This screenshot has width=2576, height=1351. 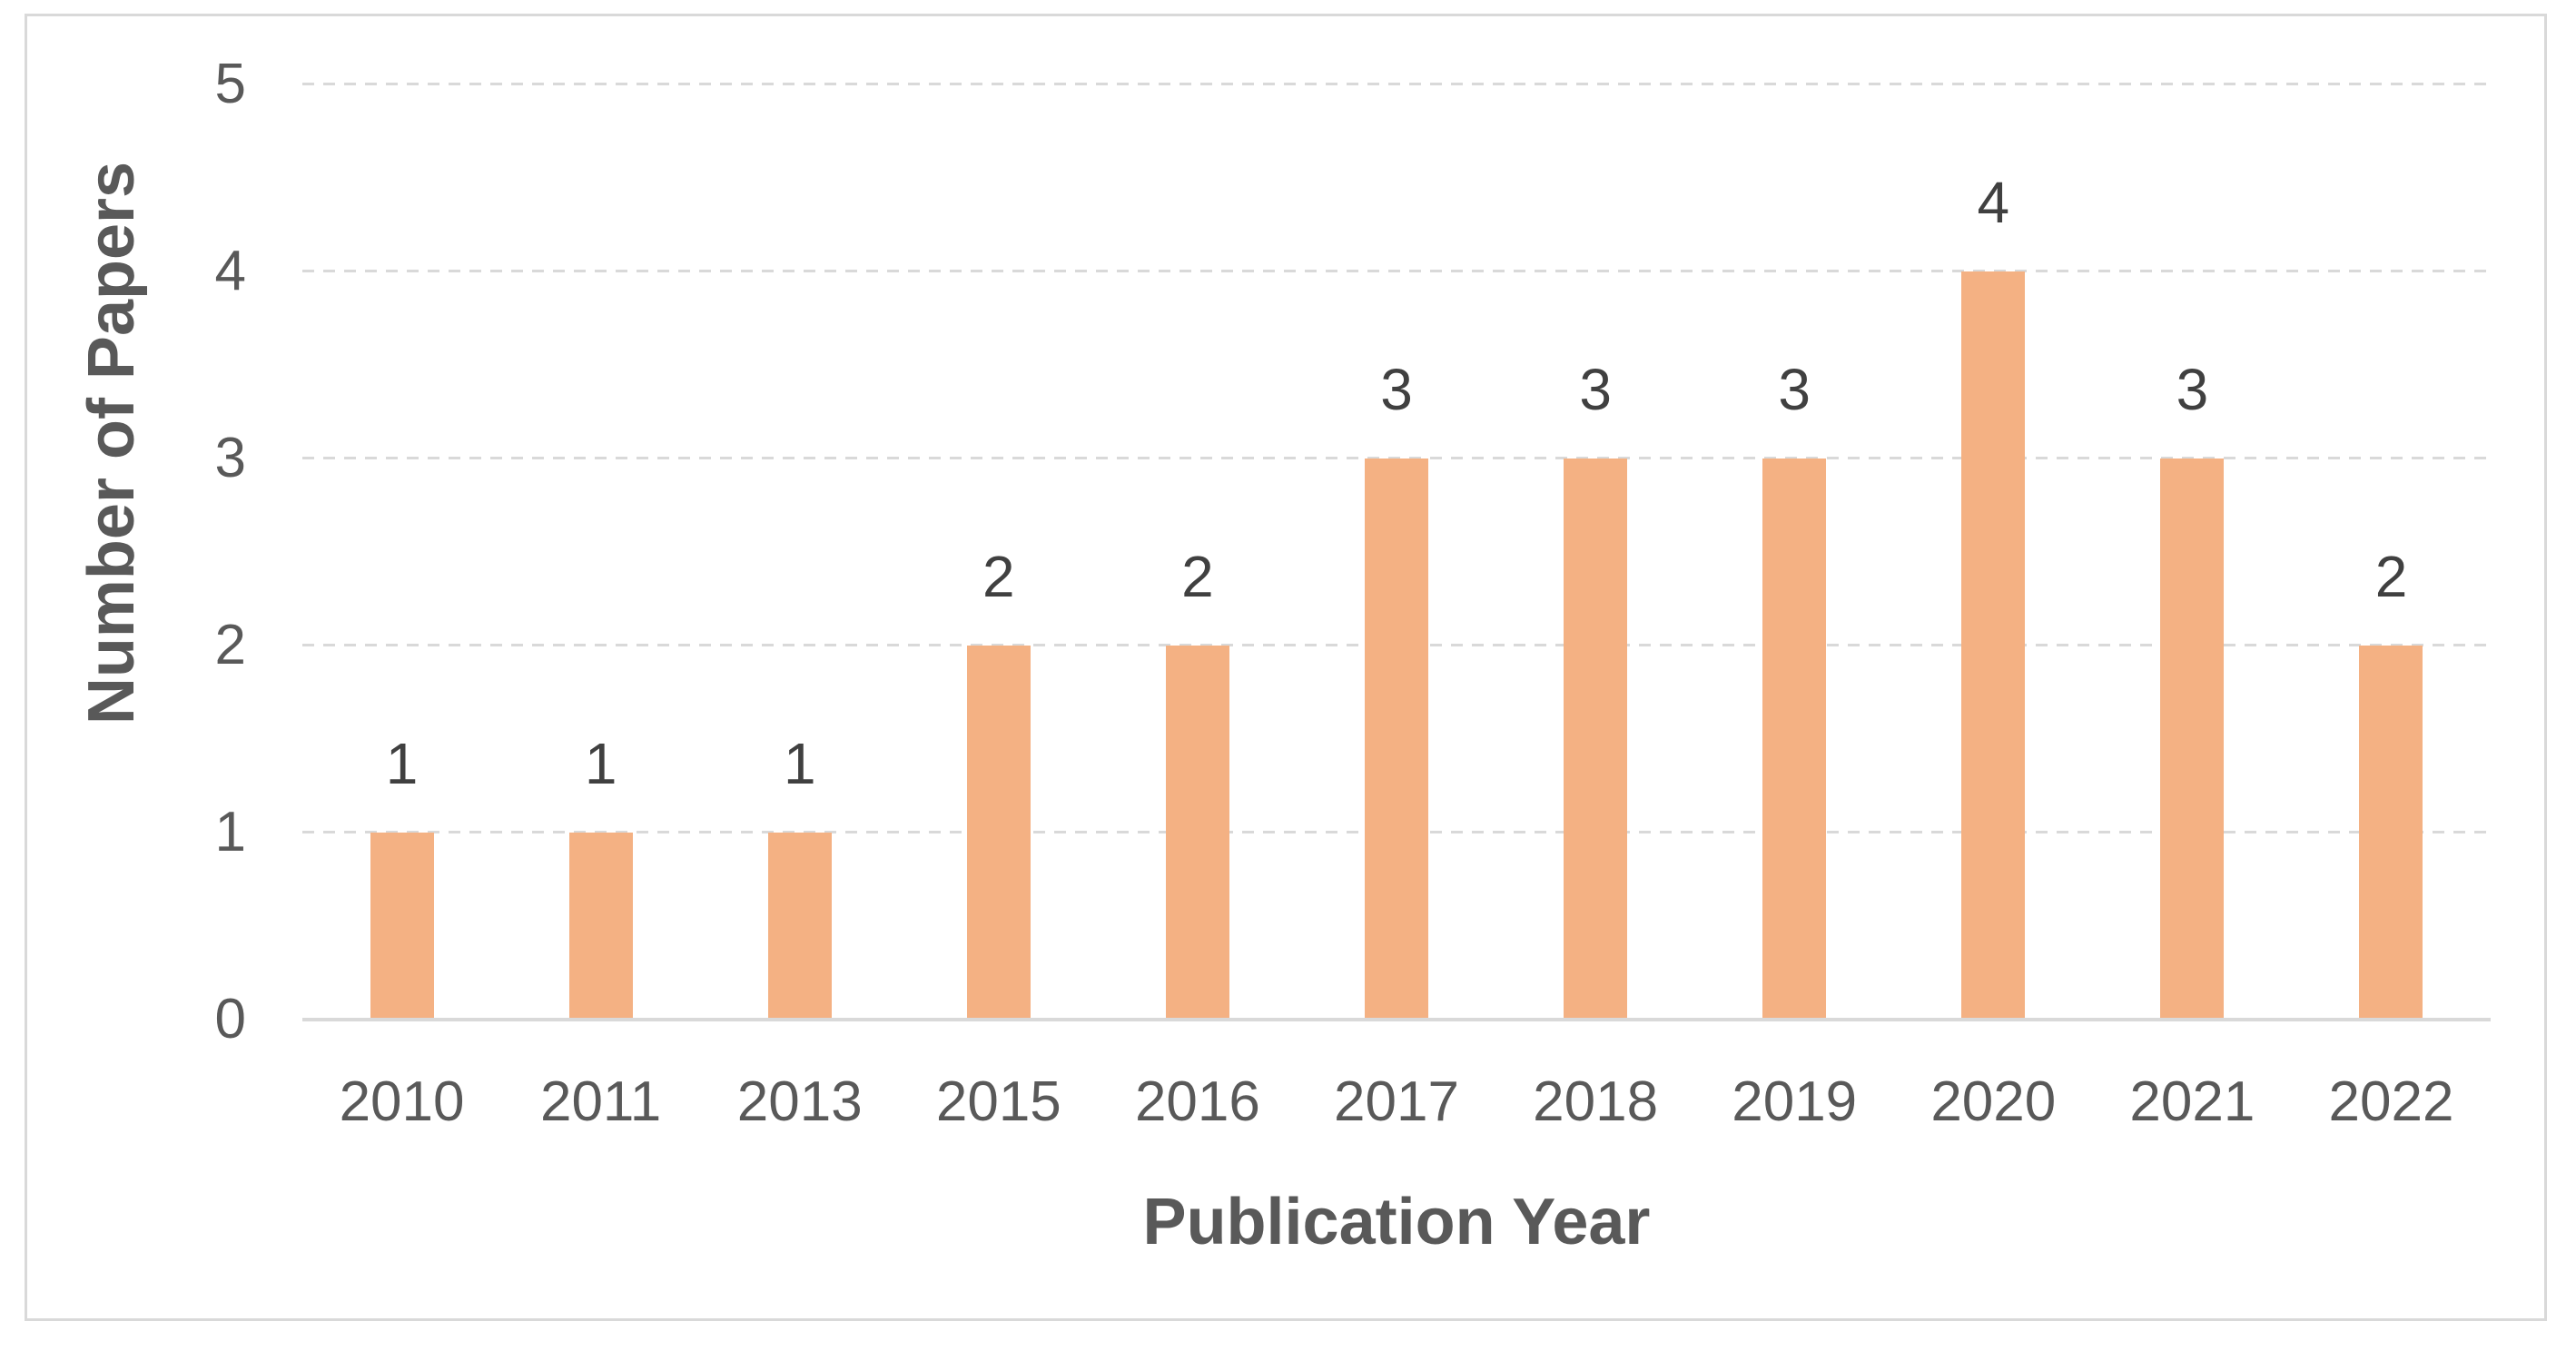 I want to click on bar-2020, so click(x=1993, y=645).